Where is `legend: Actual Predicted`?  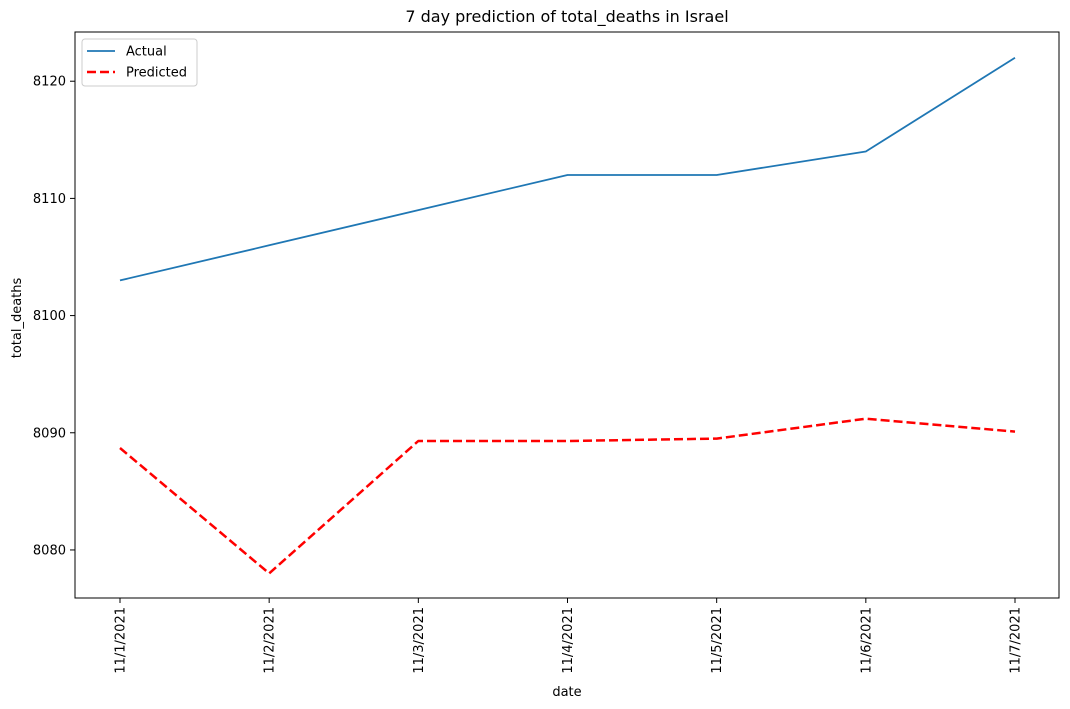 legend: Actual Predicted is located at coordinates (139, 62).